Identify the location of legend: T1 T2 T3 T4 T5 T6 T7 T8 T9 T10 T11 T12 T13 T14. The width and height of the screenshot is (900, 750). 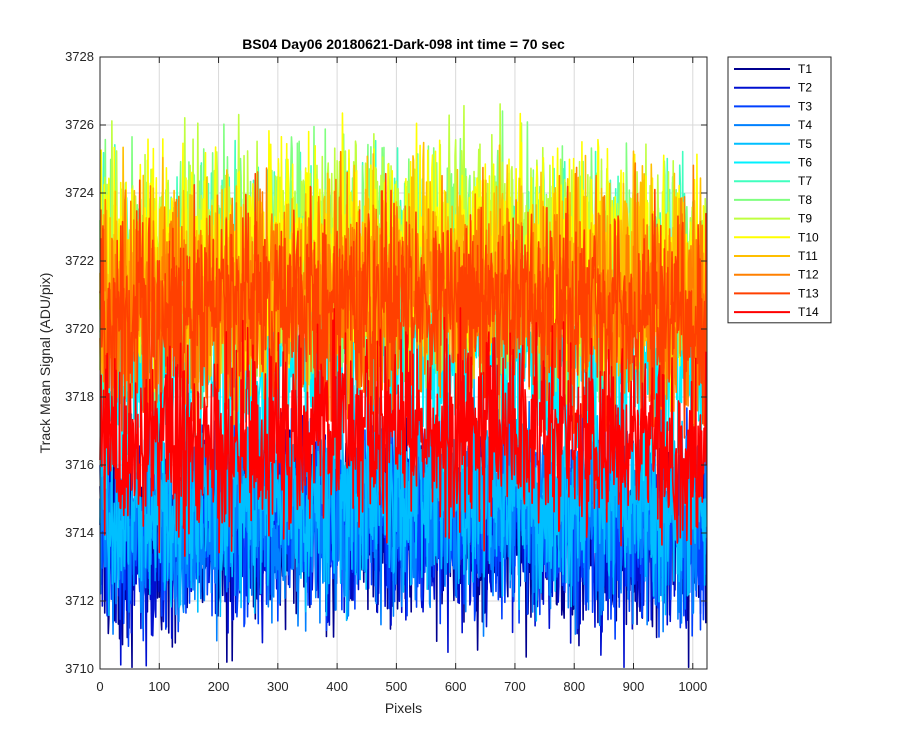
(779, 190).